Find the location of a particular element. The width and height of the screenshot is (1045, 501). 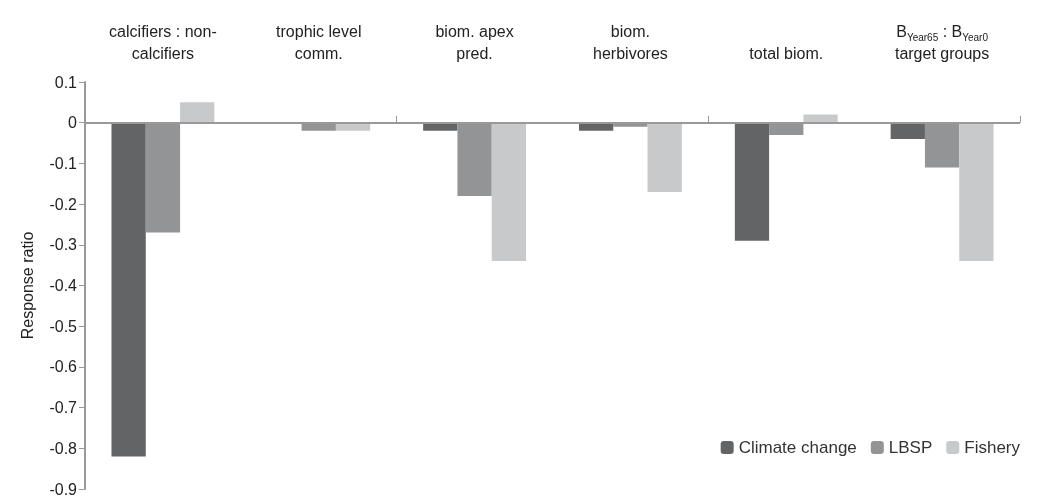

x-tick-label: calcifiers : non- calcifiers is located at coordinates (163, 42).